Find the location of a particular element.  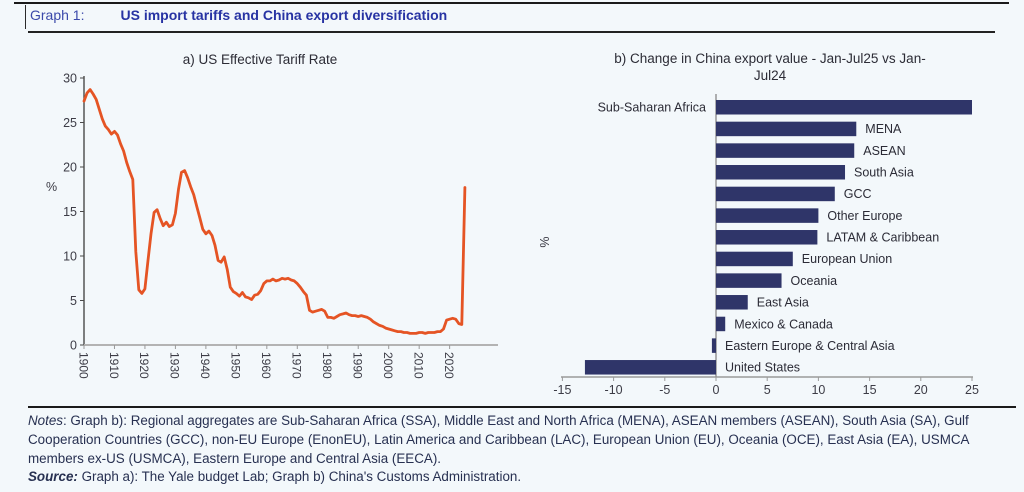

bar-label: Eastern Europe & Central Asia is located at coordinates (810, 346).